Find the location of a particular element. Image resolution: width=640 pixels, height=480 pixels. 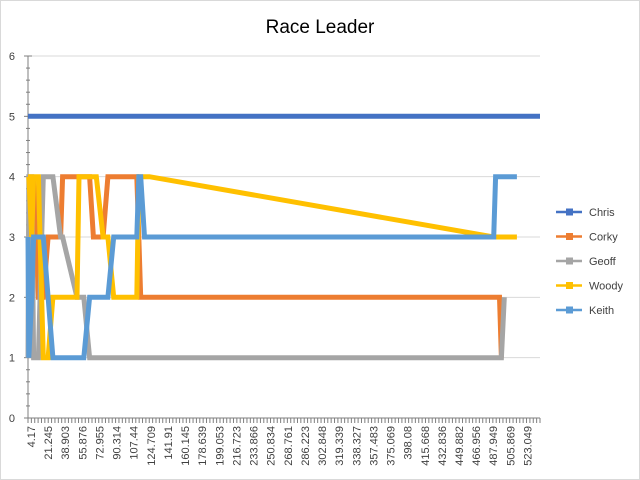

x-tick-label: 72.955 is located at coordinates (100, 443).